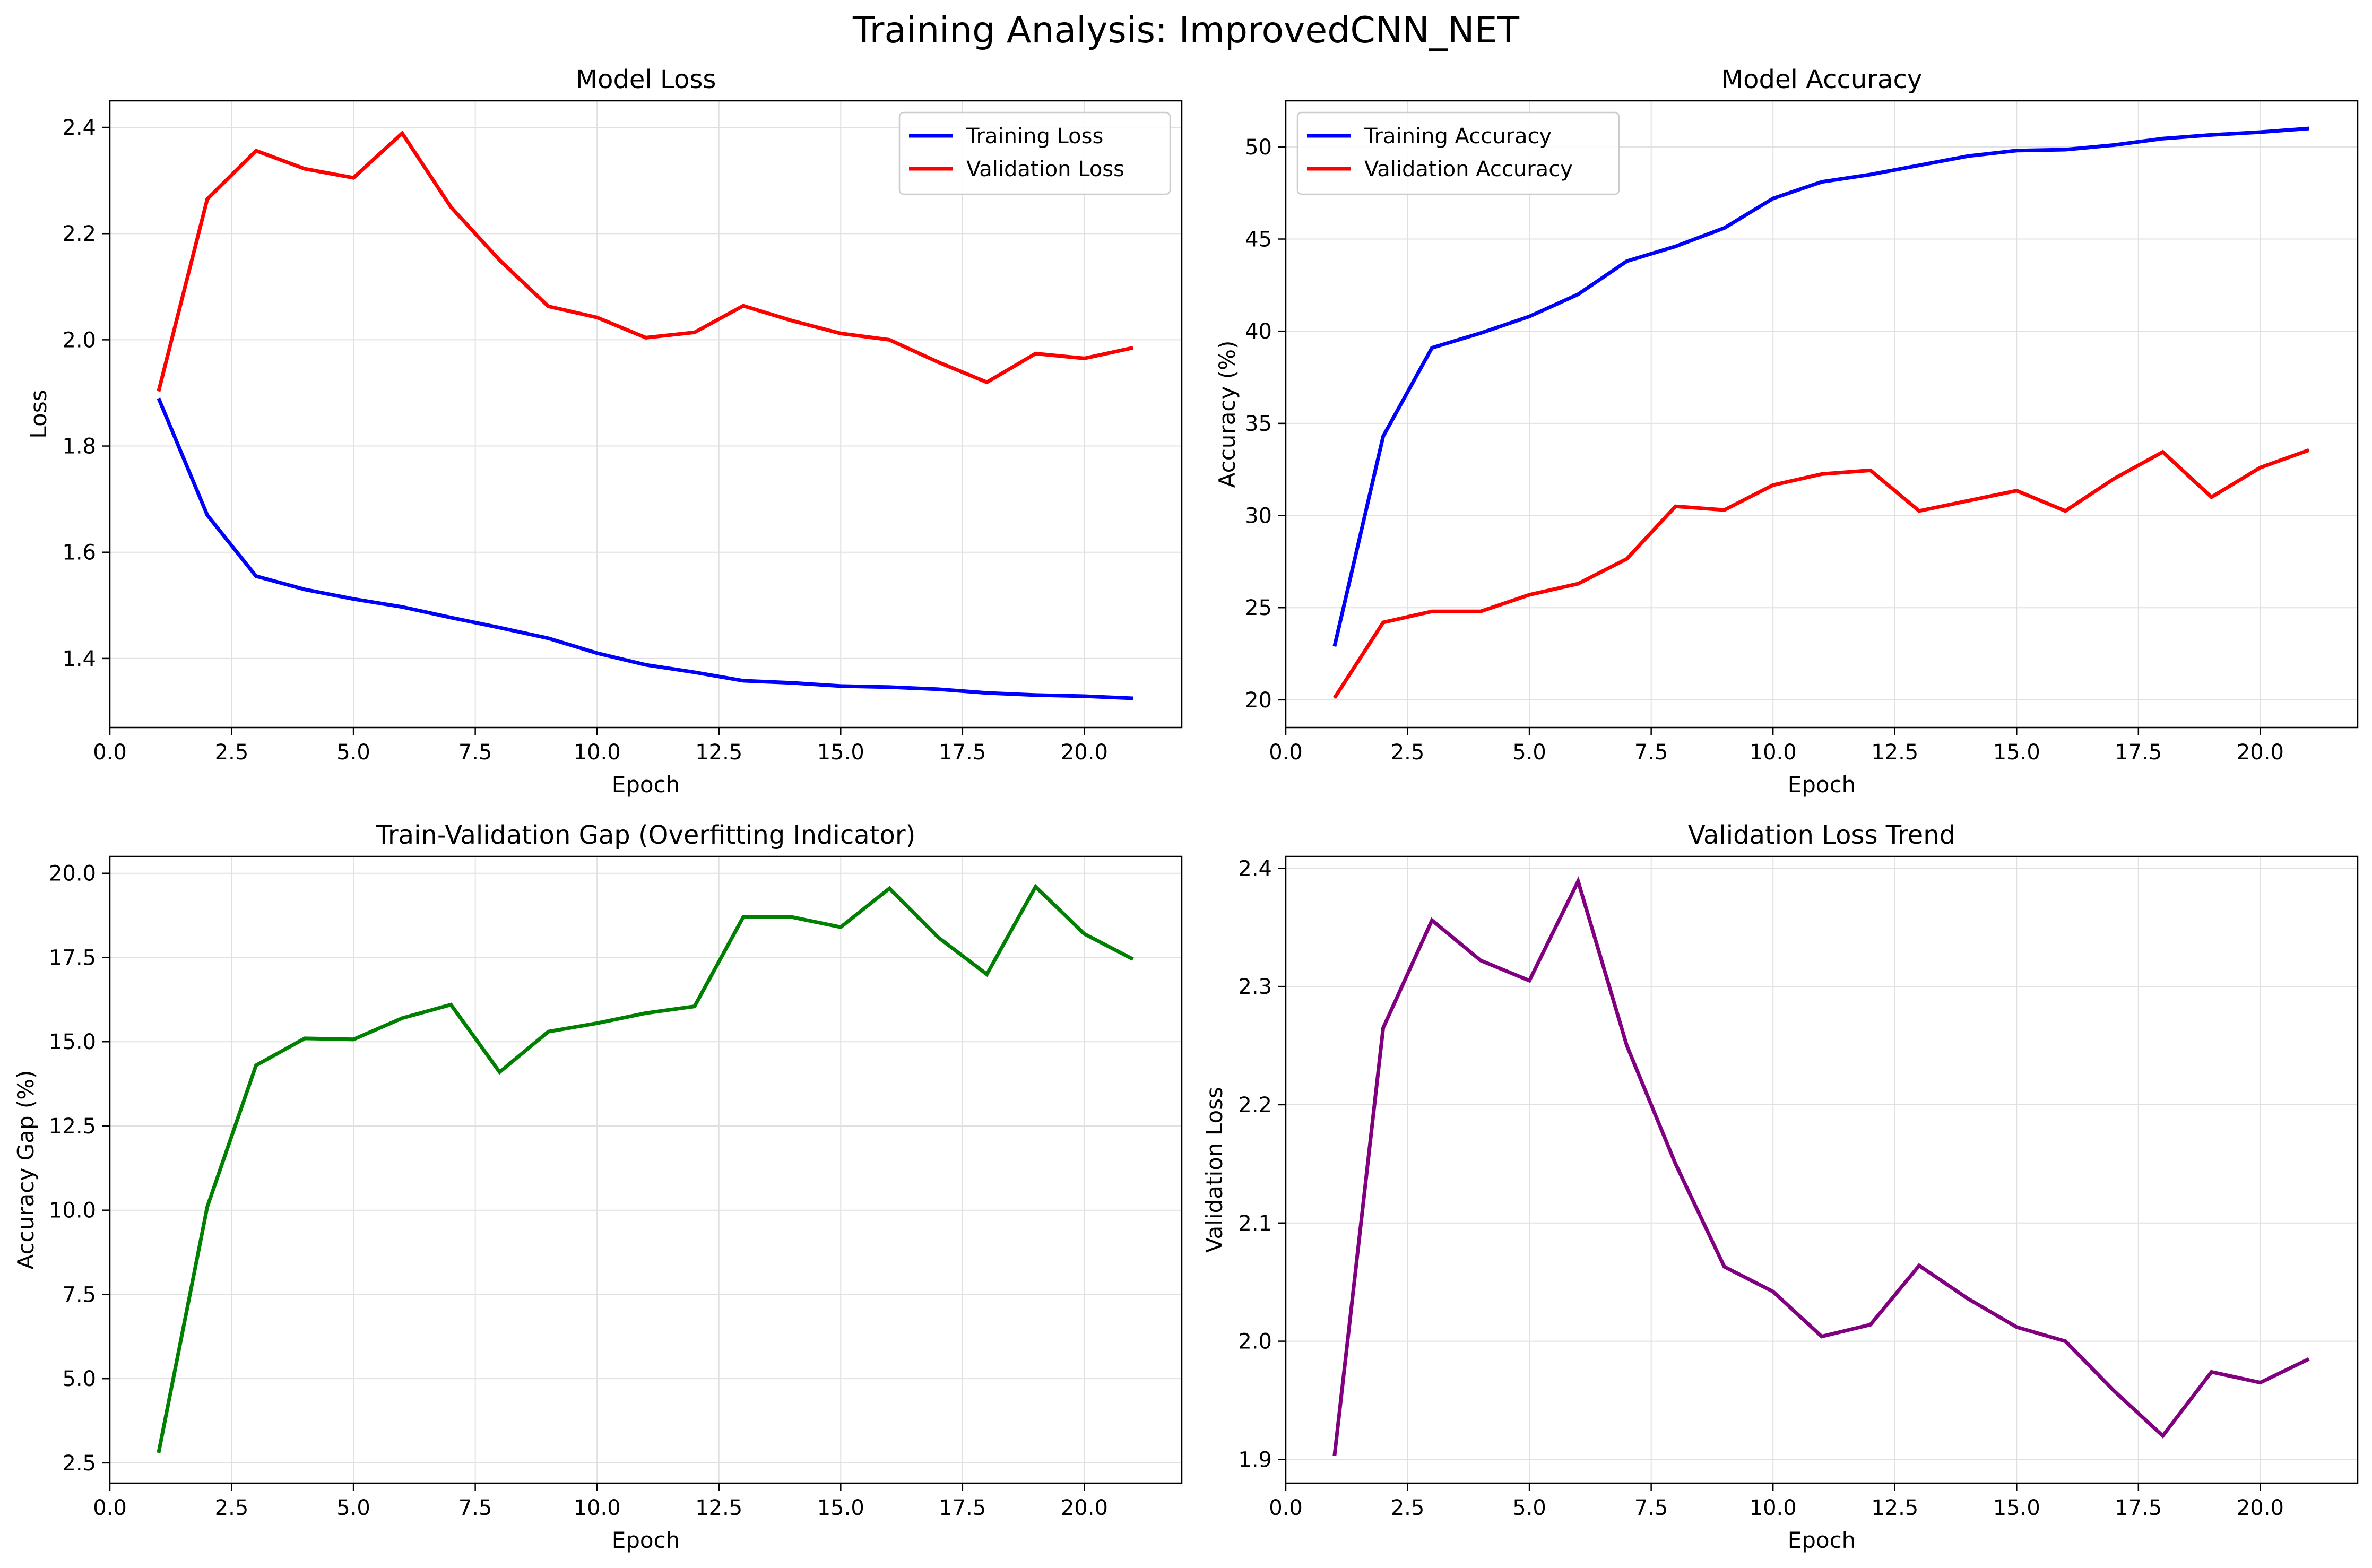  I want to click on y-tick-label: 2.5, so click(79, 1463).